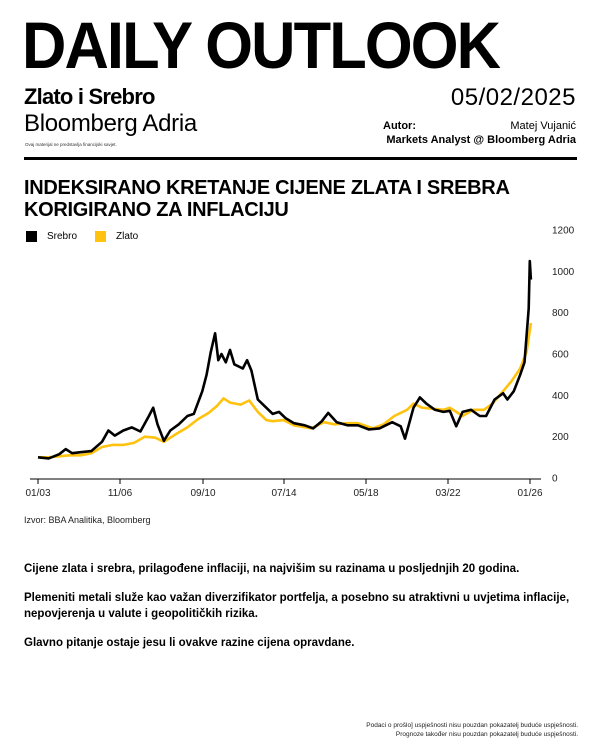 This screenshot has height=750, width=600. Describe the element at coordinates (365, 493) in the screenshot. I see `x-tick-label: 05/18` at that location.